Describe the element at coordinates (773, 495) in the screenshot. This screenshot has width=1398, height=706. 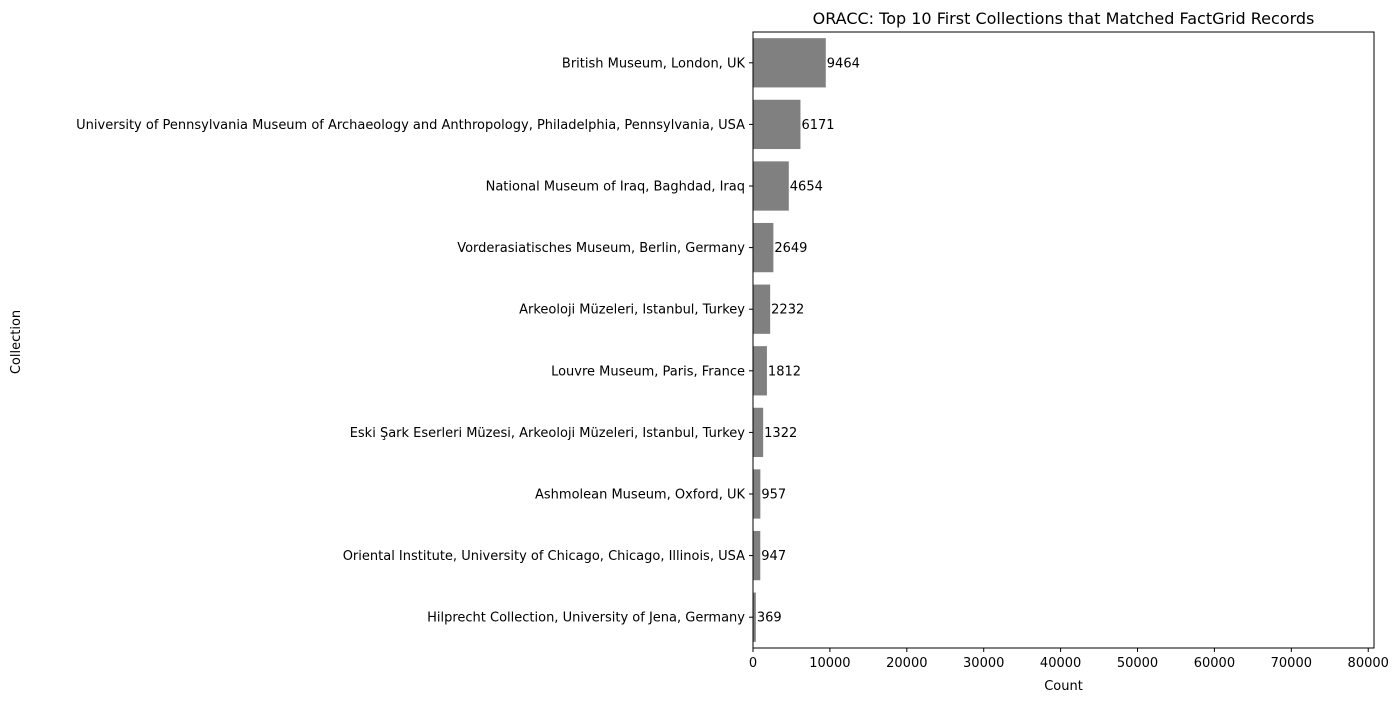
I see `data-label: 957` at that location.